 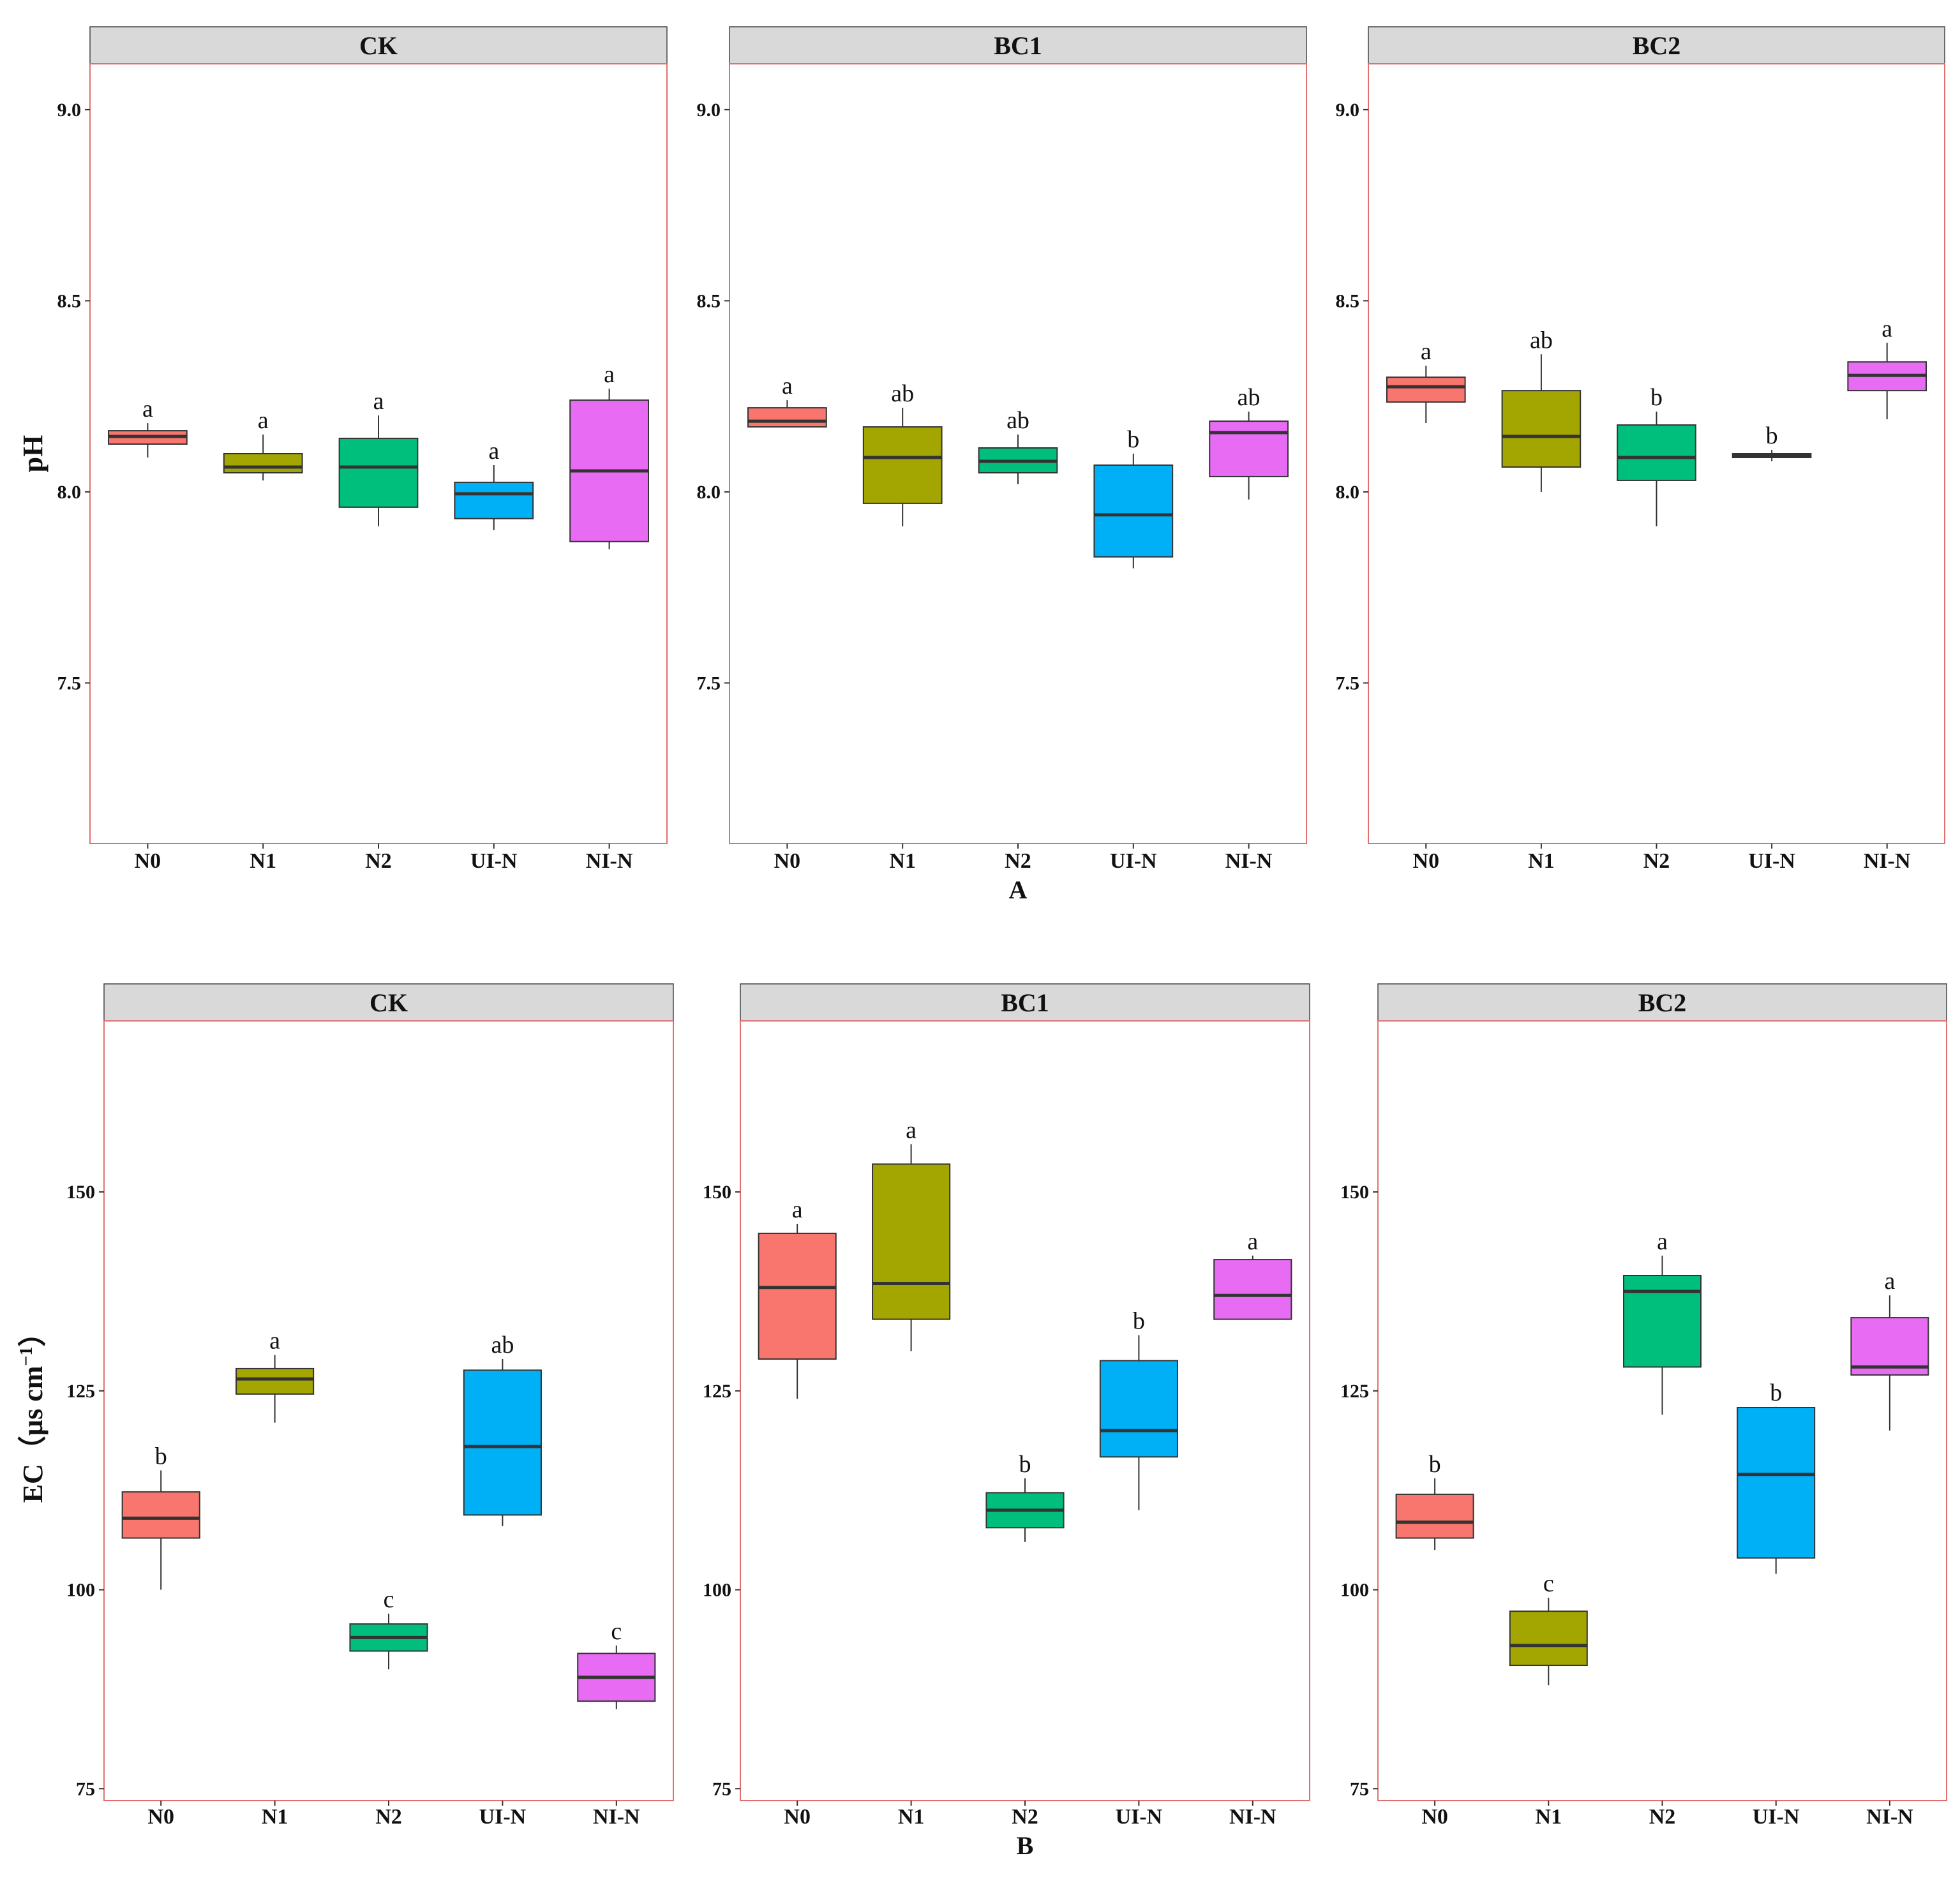 I want to click on box-N2: b, so click(x=1025, y=1496).